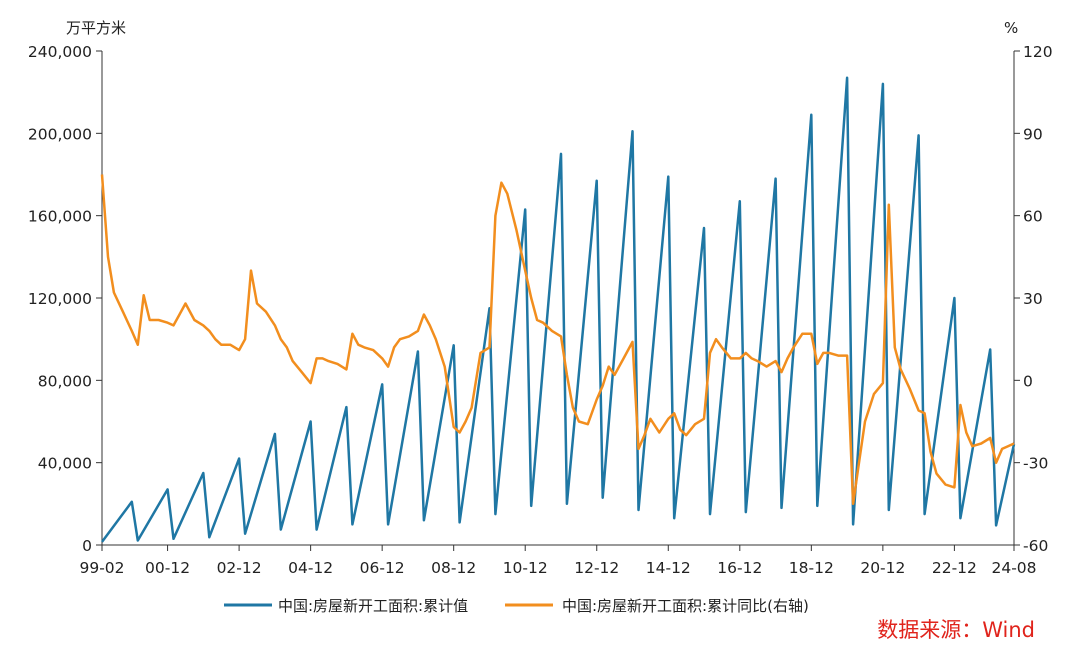 This screenshot has width=1080, height=659. I want to click on x-tick-label: 06-12, so click(382, 568).